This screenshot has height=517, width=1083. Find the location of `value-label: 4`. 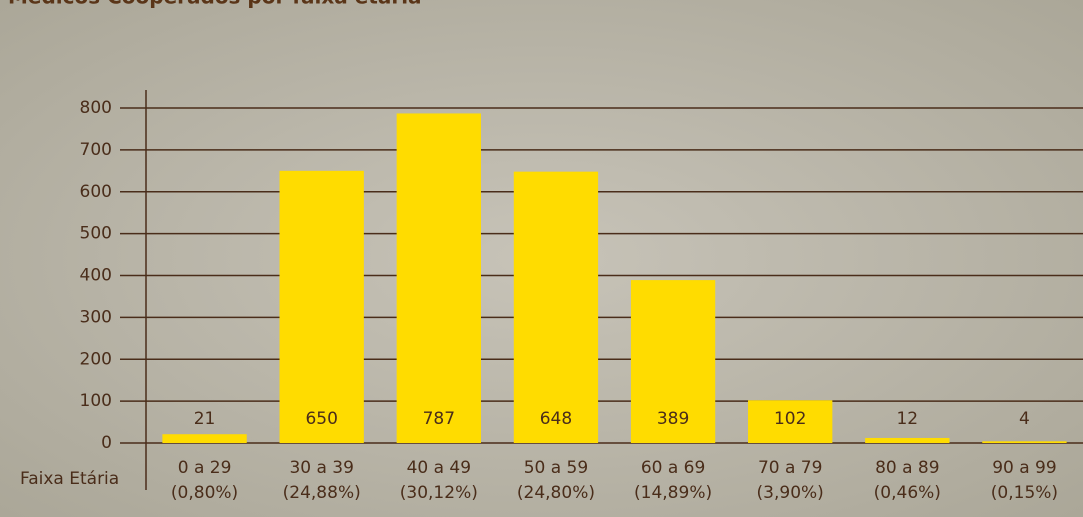

value-label: 4 is located at coordinates (1024, 419).